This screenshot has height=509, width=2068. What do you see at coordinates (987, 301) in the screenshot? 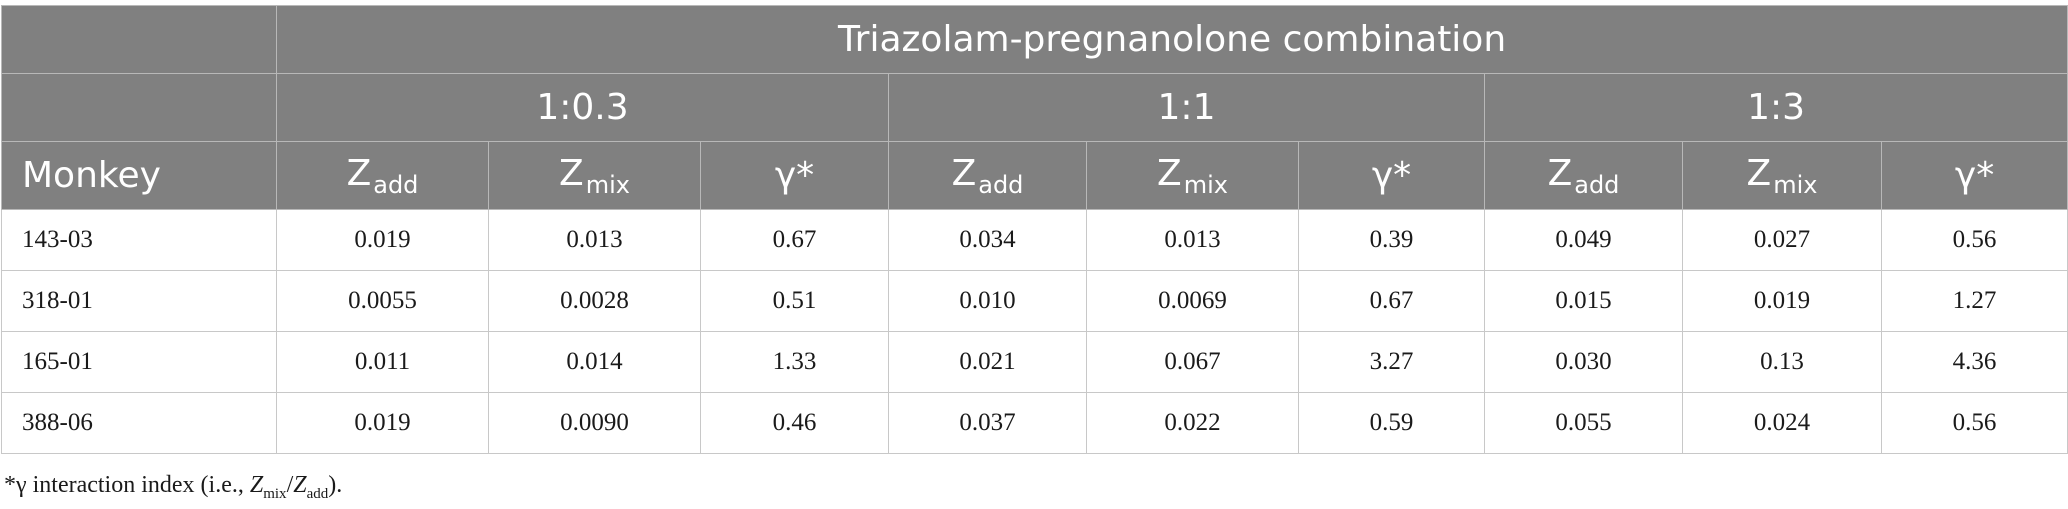
I see `value-cell: 0.010` at bounding box center [987, 301].